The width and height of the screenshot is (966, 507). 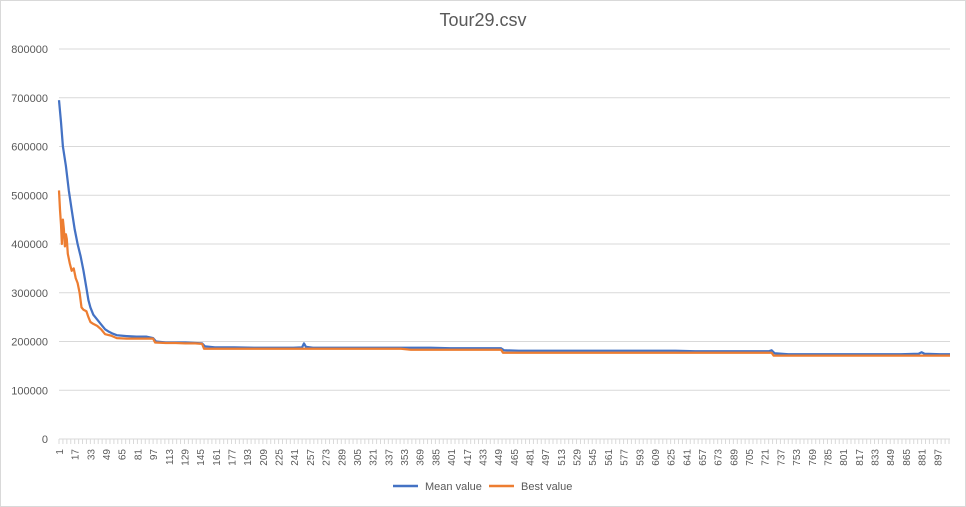 I want to click on x-tick-label: 465, so click(x=515, y=457).